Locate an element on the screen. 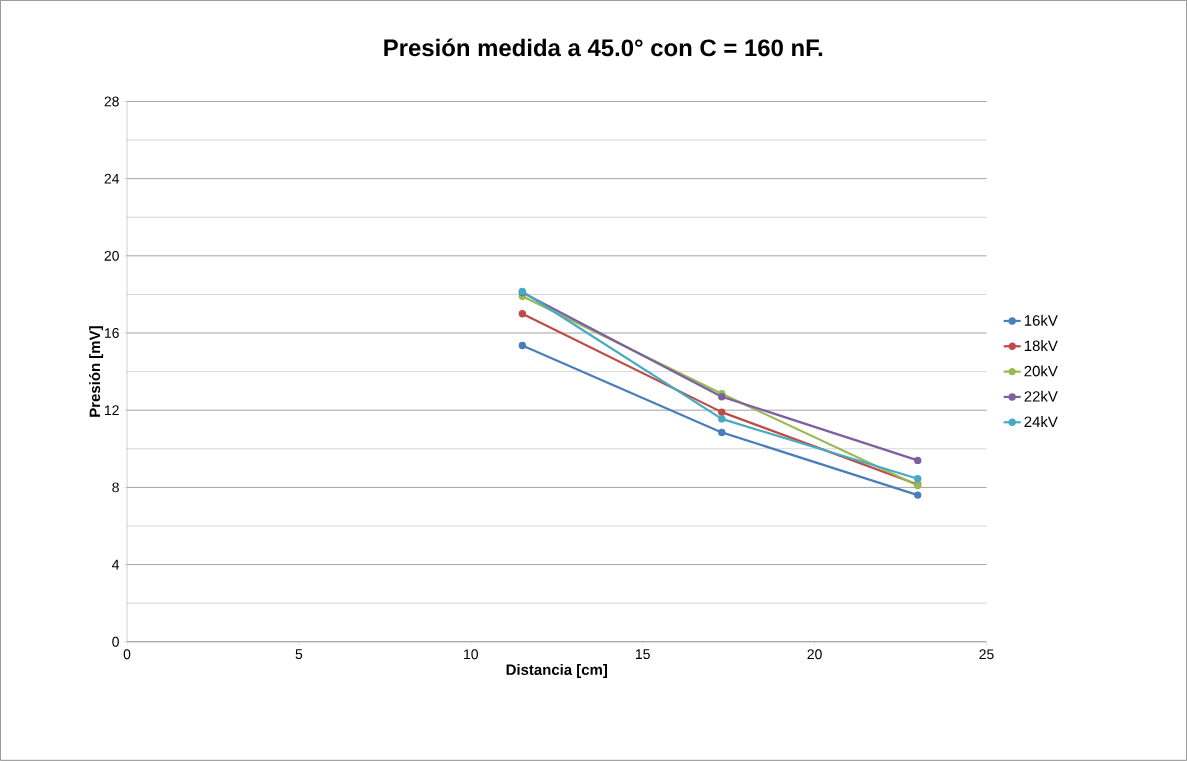 The width and height of the screenshot is (1187, 761). y-tick-label: 16 is located at coordinates (112, 333).